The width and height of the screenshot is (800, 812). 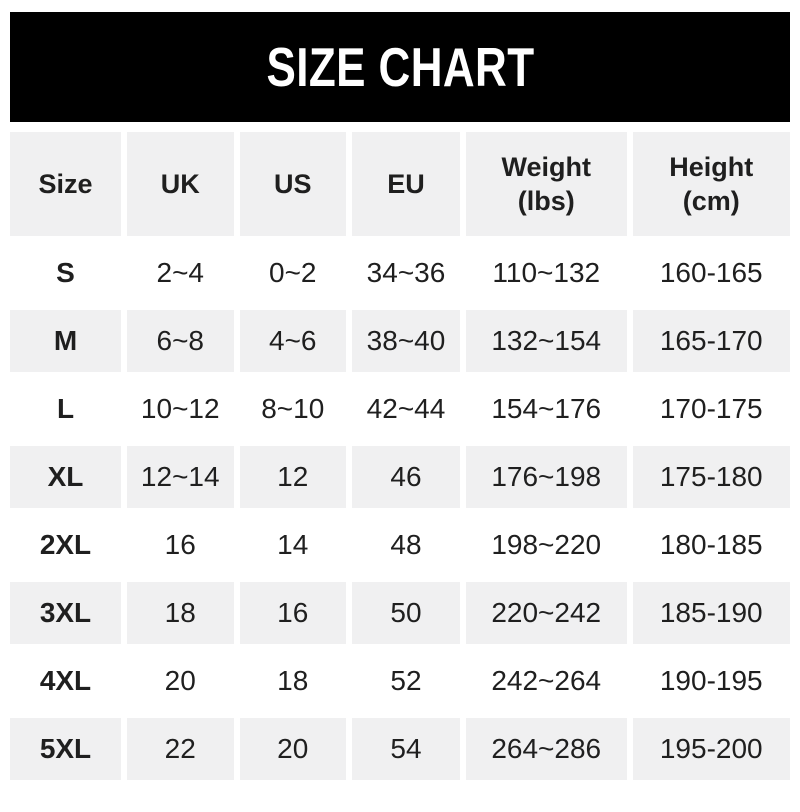 What do you see at coordinates (292, 477) in the screenshot?
I see `us-cell: 12` at bounding box center [292, 477].